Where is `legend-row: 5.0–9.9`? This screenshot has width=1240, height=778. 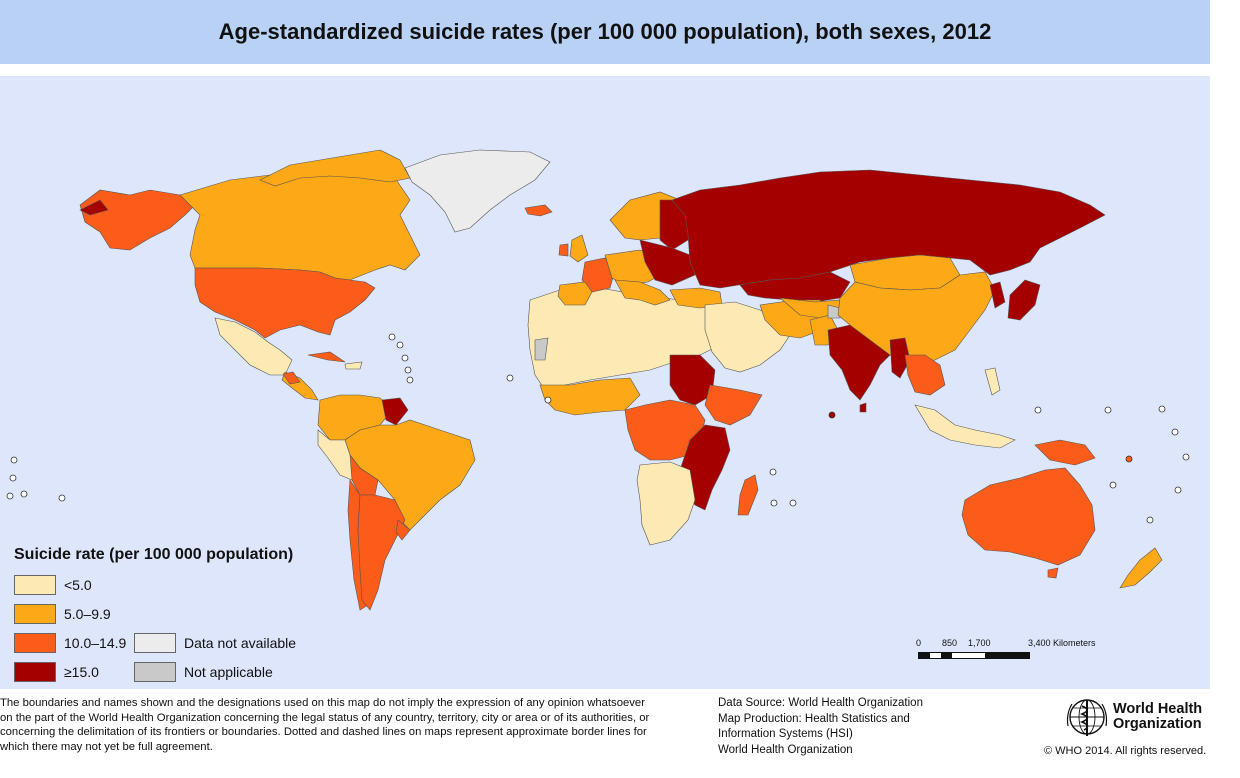 legend-row: 5.0–9.9 is located at coordinates (155, 613).